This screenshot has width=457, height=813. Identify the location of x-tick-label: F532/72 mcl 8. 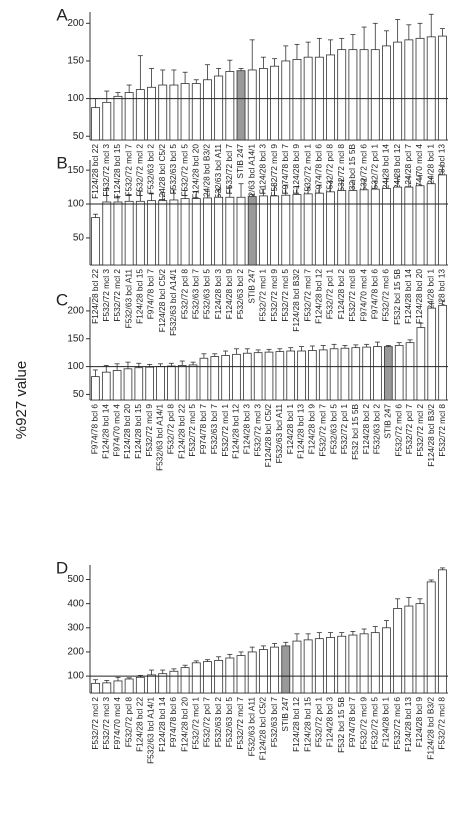
(352, 295).